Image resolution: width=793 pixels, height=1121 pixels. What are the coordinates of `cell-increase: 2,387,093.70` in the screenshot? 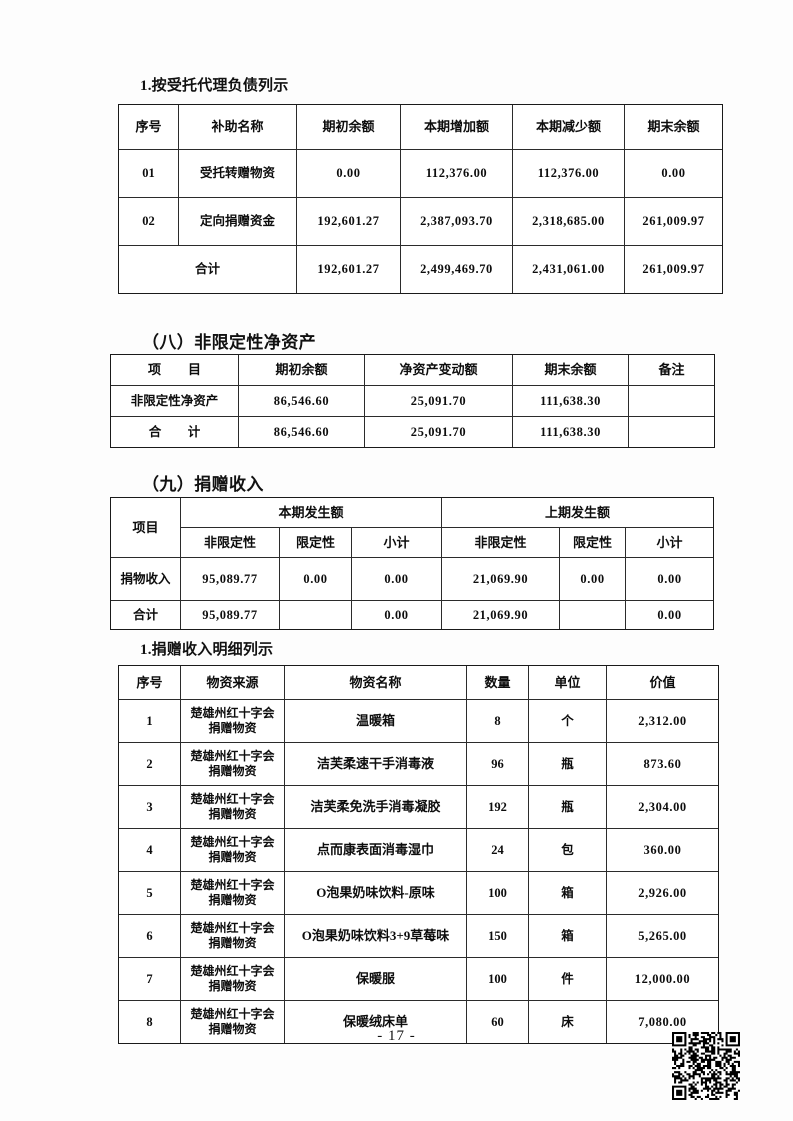 It's located at (456, 221).